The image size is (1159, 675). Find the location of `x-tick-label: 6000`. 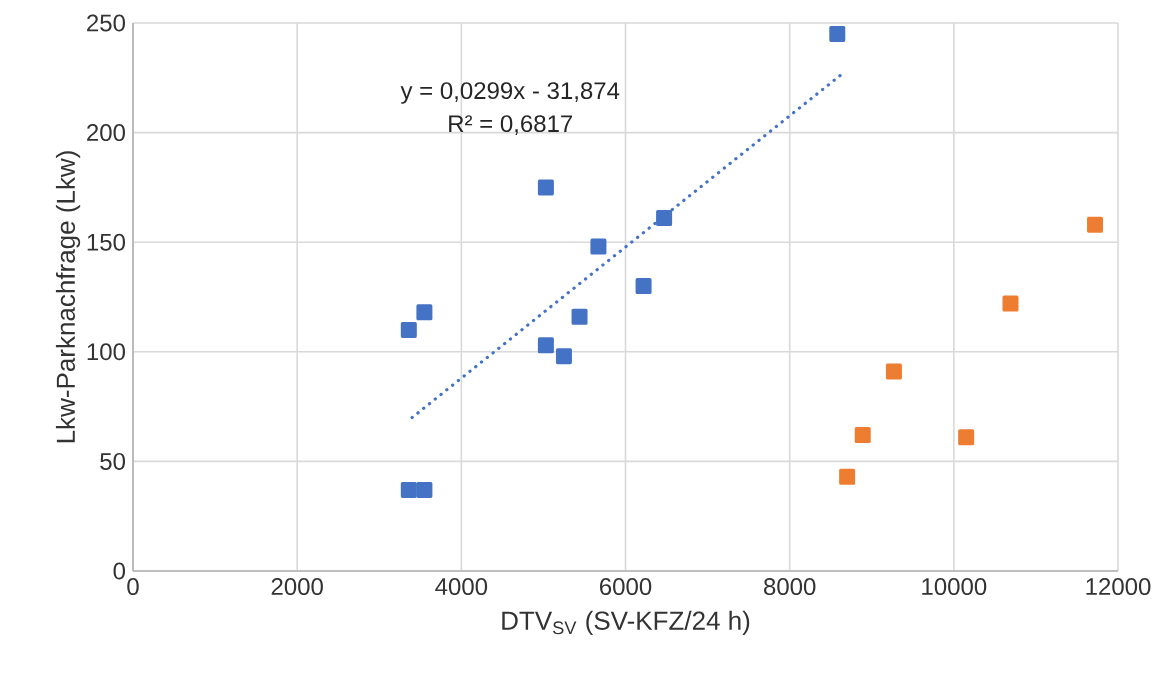

x-tick-label: 6000 is located at coordinates (626, 587).